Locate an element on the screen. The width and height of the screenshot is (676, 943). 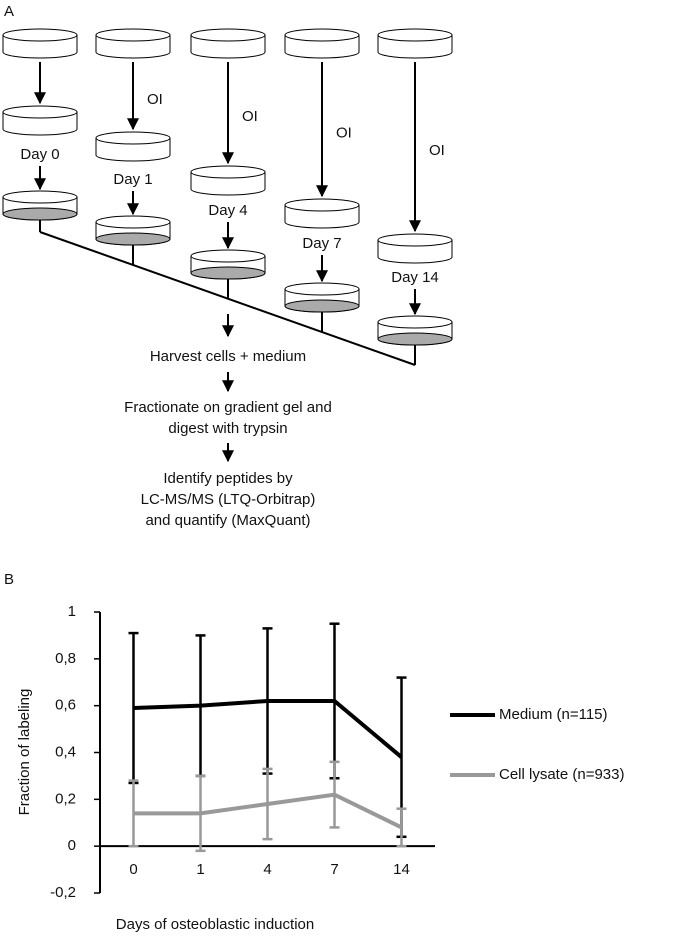
y-axis-label: Fraction of labeling is located at coordinates (24, 752).